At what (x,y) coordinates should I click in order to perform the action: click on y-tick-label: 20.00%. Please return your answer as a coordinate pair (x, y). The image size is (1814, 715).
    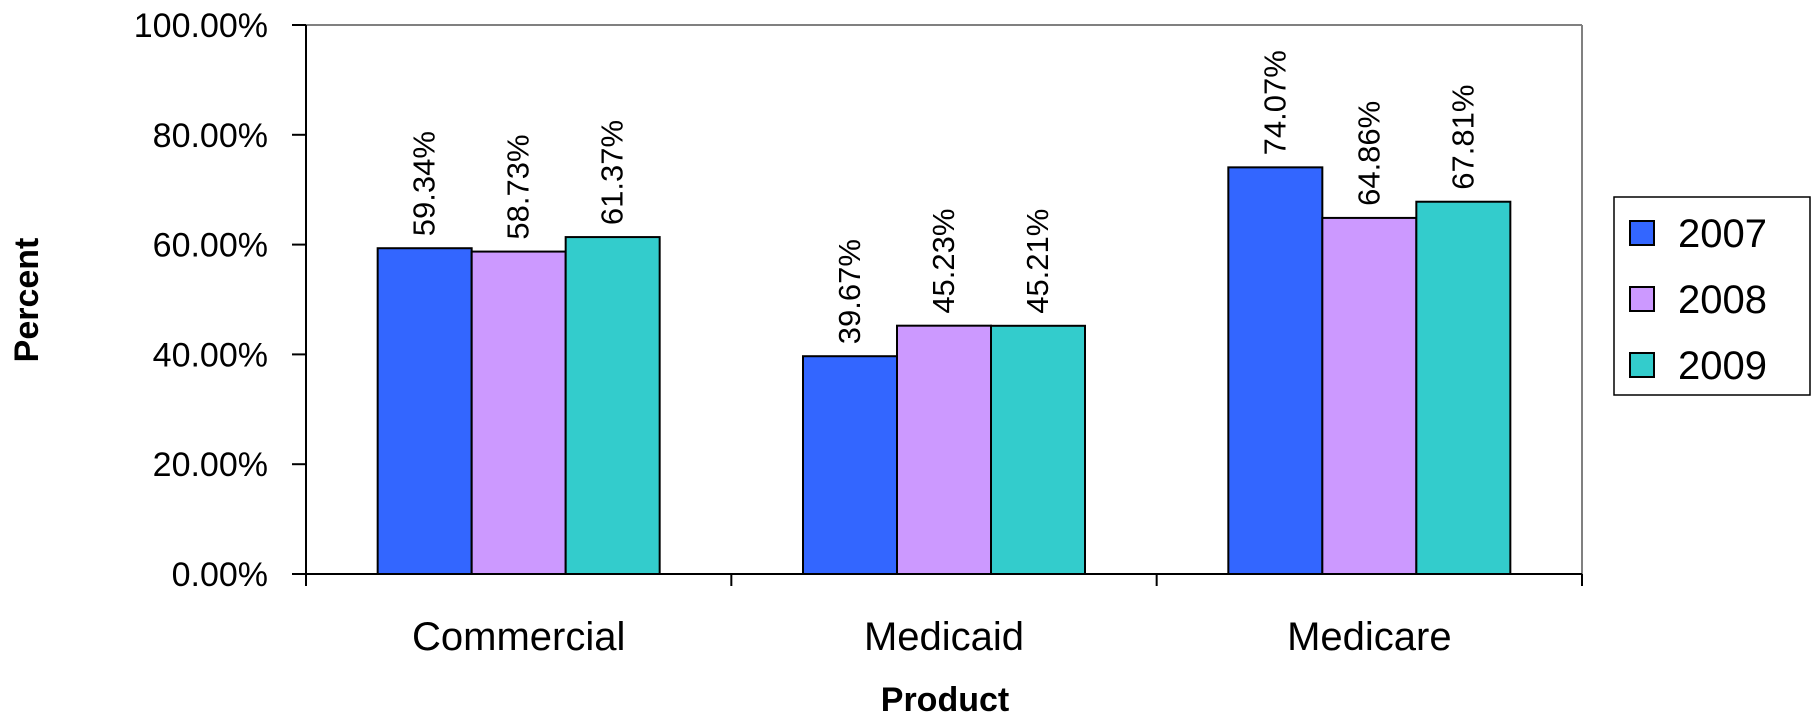
    Looking at the image, I should click on (210, 465).